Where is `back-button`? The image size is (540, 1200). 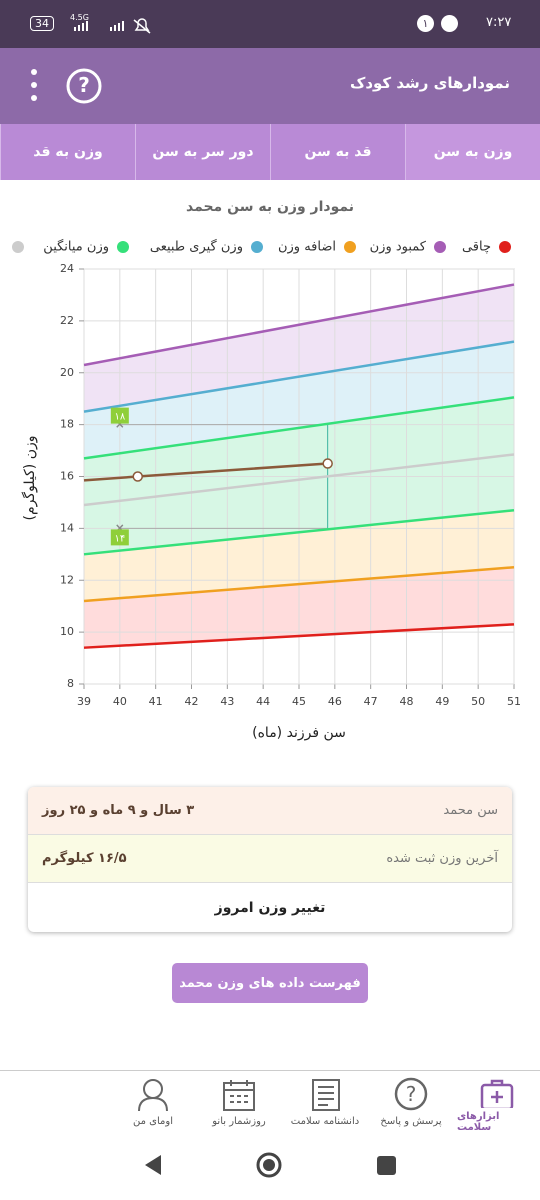 back-button is located at coordinates (153, 1165).